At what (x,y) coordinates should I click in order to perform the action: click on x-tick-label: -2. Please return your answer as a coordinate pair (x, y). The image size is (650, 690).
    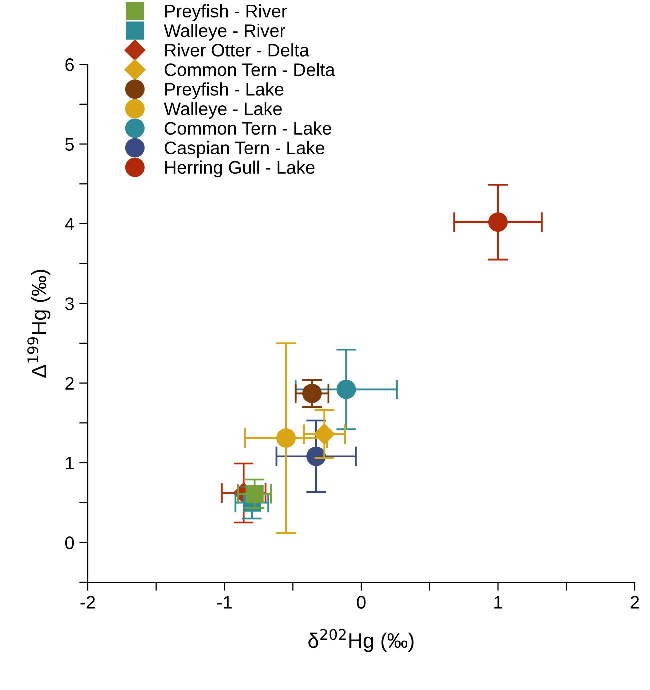
    Looking at the image, I should click on (88, 602).